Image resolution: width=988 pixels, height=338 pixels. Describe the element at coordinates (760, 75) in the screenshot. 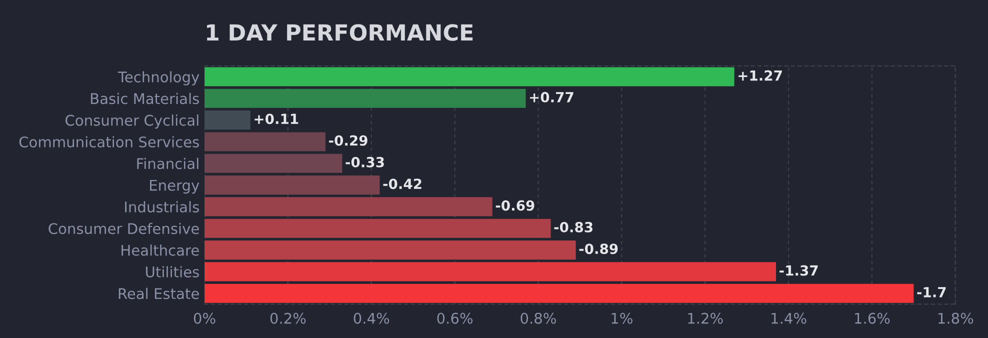

I see `data-label: +1.27` at that location.